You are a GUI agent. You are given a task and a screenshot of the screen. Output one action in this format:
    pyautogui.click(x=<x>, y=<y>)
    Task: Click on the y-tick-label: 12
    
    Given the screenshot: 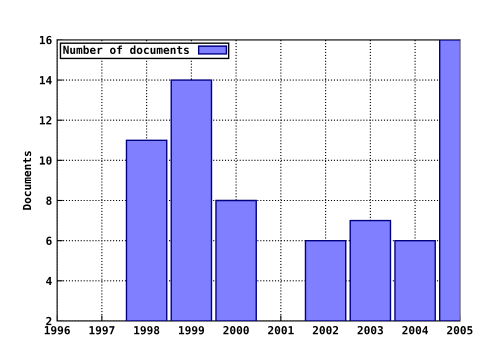 What is the action you would take?
    pyautogui.click(x=46, y=120)
    